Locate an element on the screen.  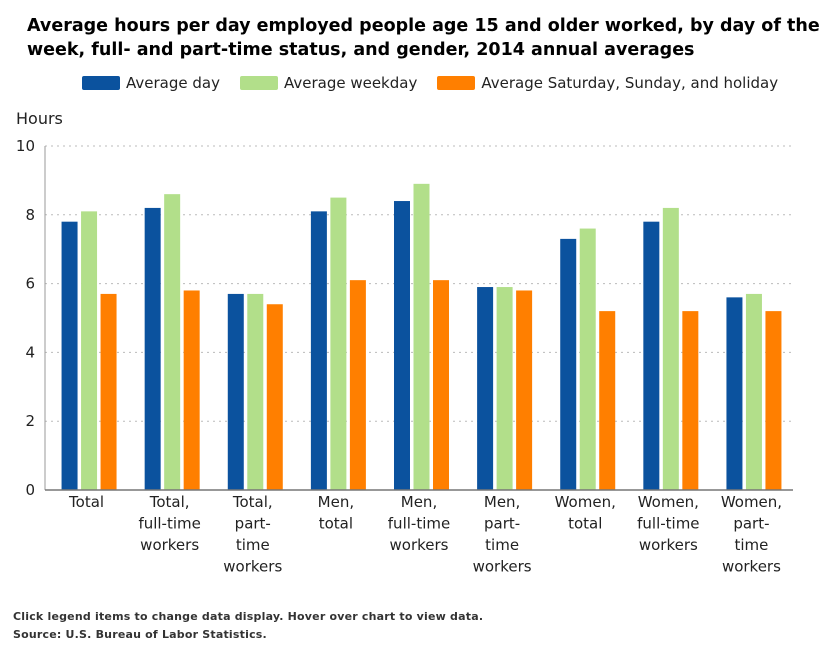
x-tick-label: Total is located at coordinates (86, 502).